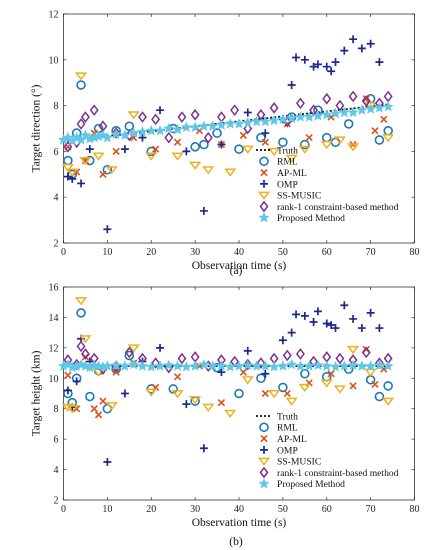 This screenshot has height=550, width=424. I want to click on panel-b-xtick-label: 80, so click(415, 509).